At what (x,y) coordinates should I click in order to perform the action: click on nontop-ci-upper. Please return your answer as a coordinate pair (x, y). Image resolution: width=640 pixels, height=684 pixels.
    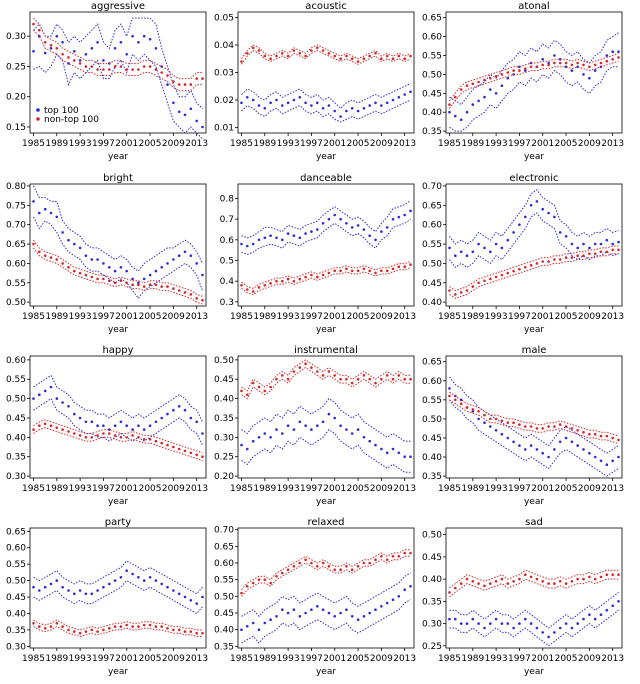
    Looking at the image, I should click on (118, 625).